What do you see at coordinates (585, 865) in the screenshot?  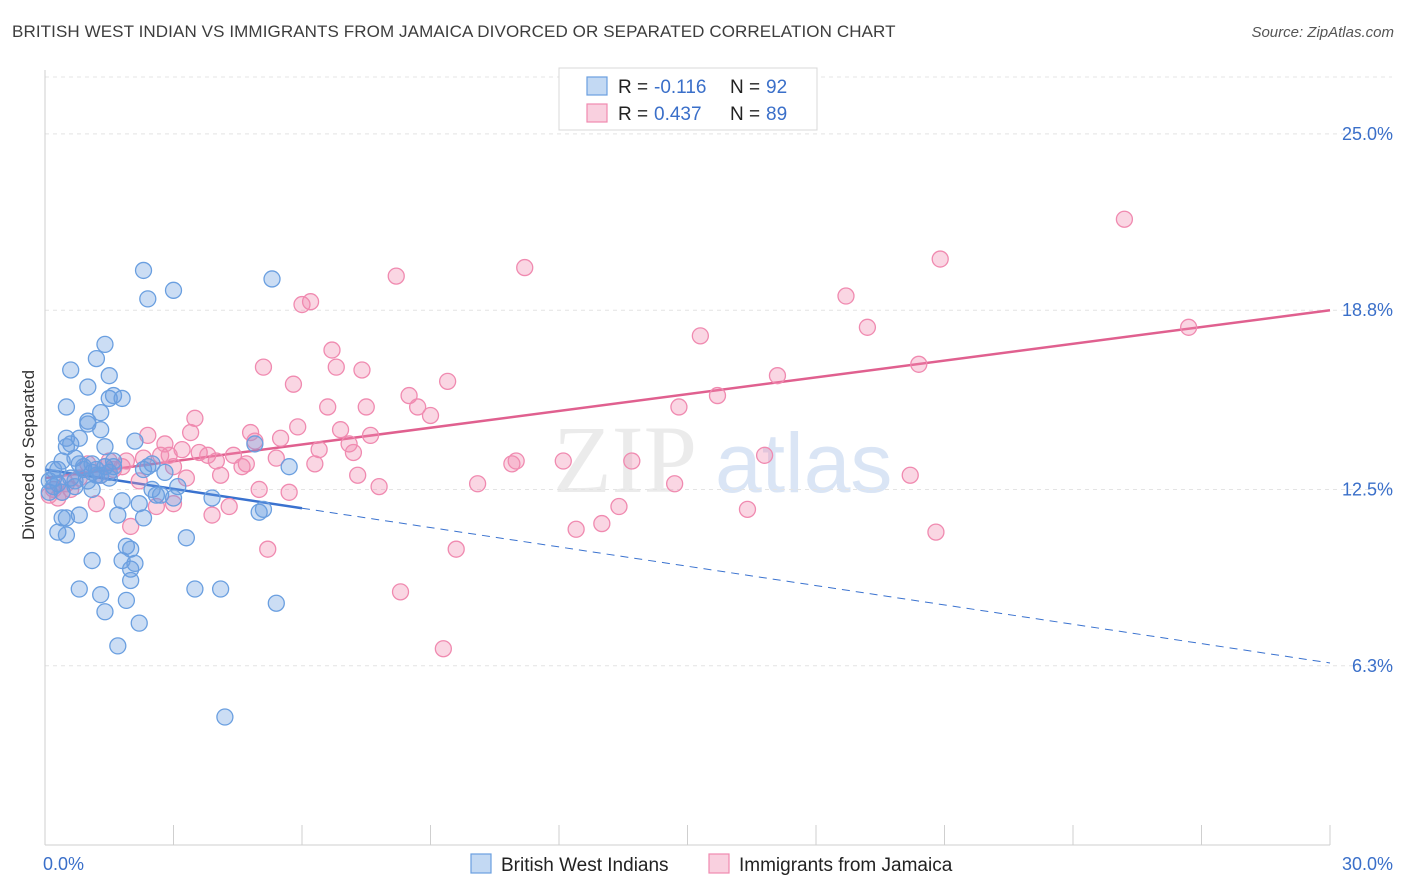 I see `bottom-legend-label: British West Indians` at bounding box center [585, 865].